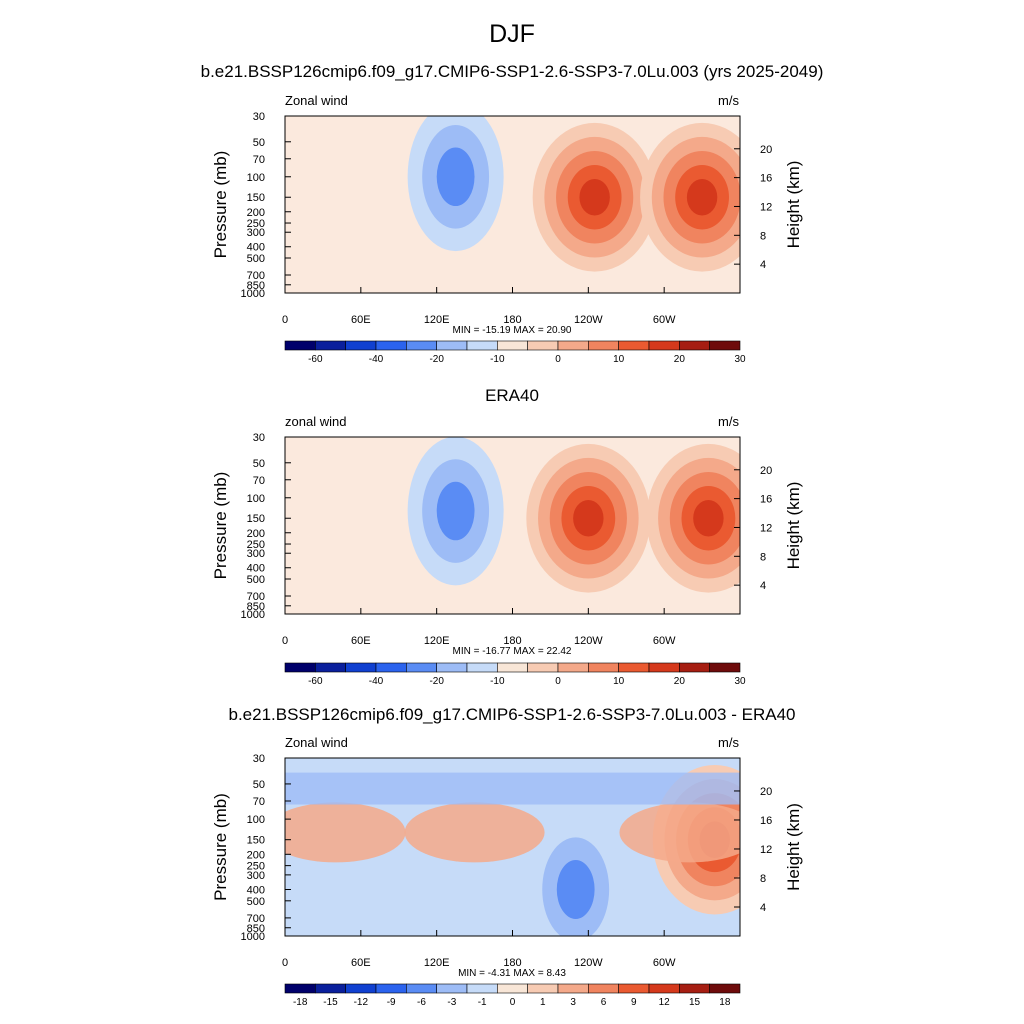 Image resolution: width=1024 pixels, height=1024 pixels. I want to click on height-tick-label: 16, so click(766, 179).